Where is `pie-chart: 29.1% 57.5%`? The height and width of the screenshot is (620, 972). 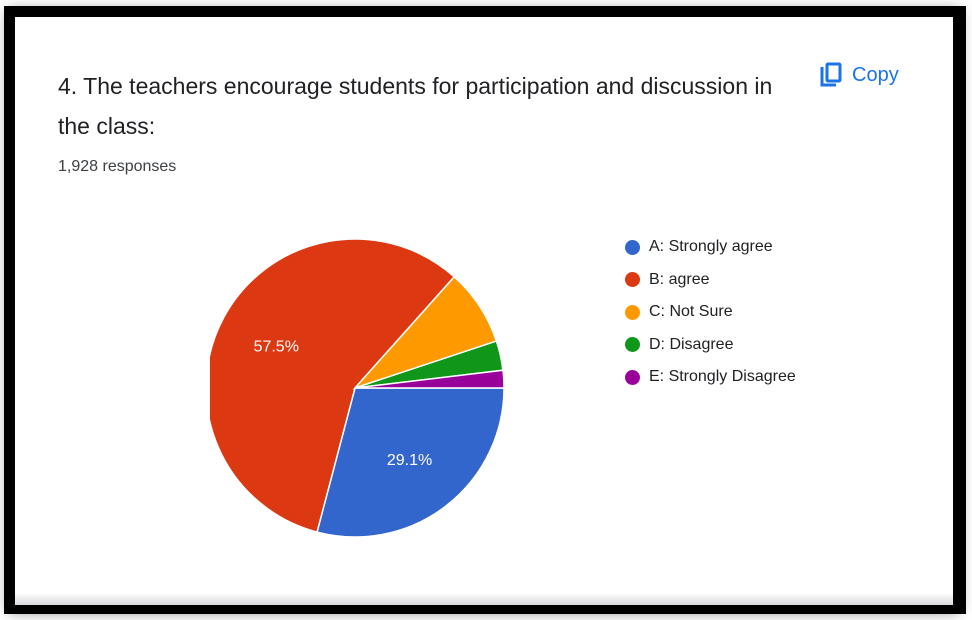 pie-chart: 29.1% 57.5% is located at coordinates (357, 388).